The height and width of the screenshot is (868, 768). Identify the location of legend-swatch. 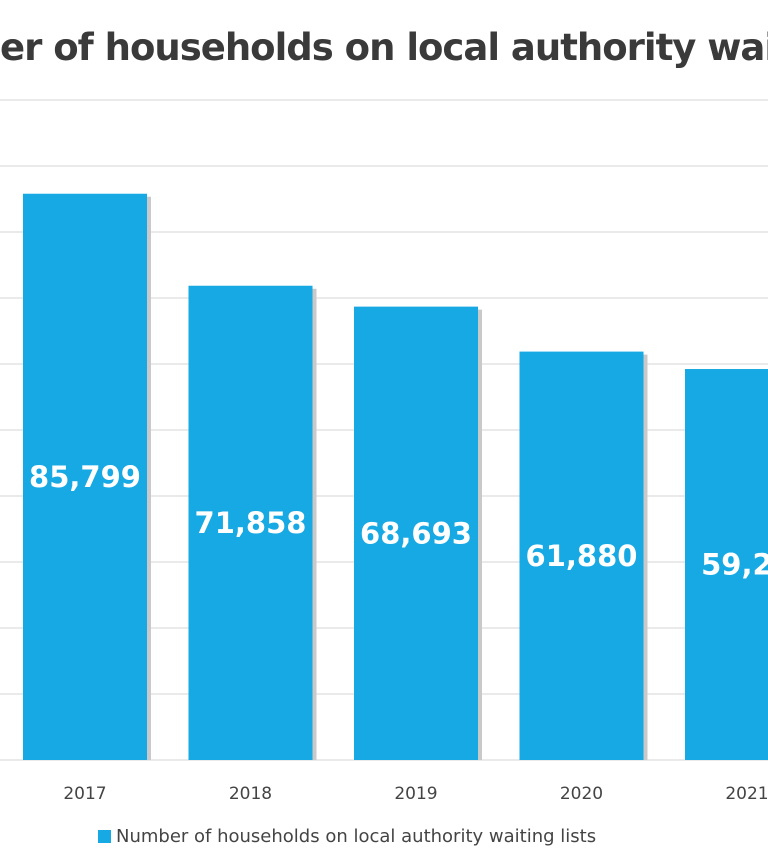
(104, 836).